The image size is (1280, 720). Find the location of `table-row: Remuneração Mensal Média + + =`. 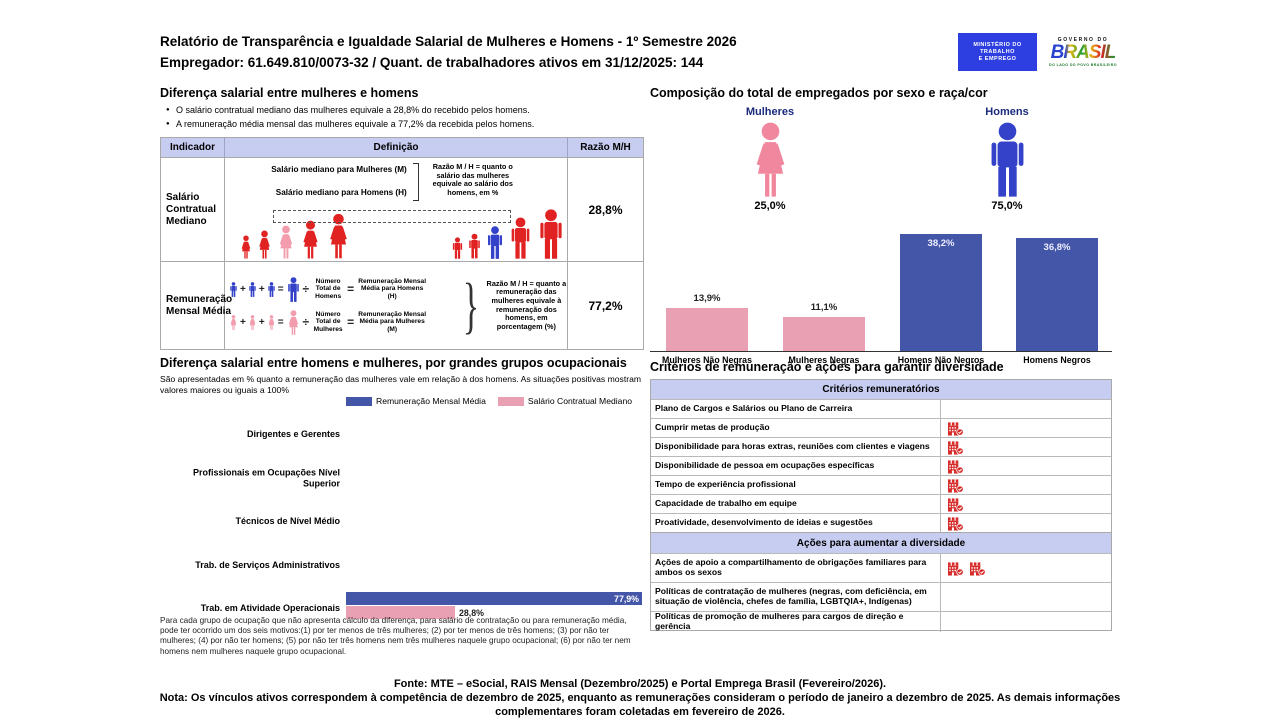

table-row: Remuneração Mensal Média + + = is located at coordinates (402, 305).